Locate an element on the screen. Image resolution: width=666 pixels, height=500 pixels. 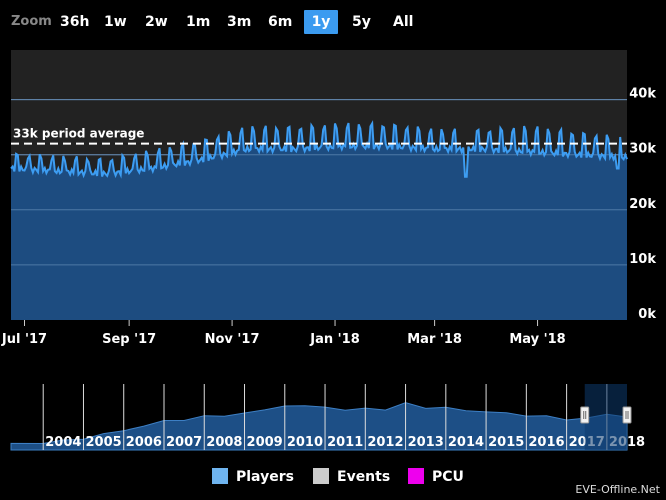
legend: Players Events PCU is located at coordinates (333, 478).